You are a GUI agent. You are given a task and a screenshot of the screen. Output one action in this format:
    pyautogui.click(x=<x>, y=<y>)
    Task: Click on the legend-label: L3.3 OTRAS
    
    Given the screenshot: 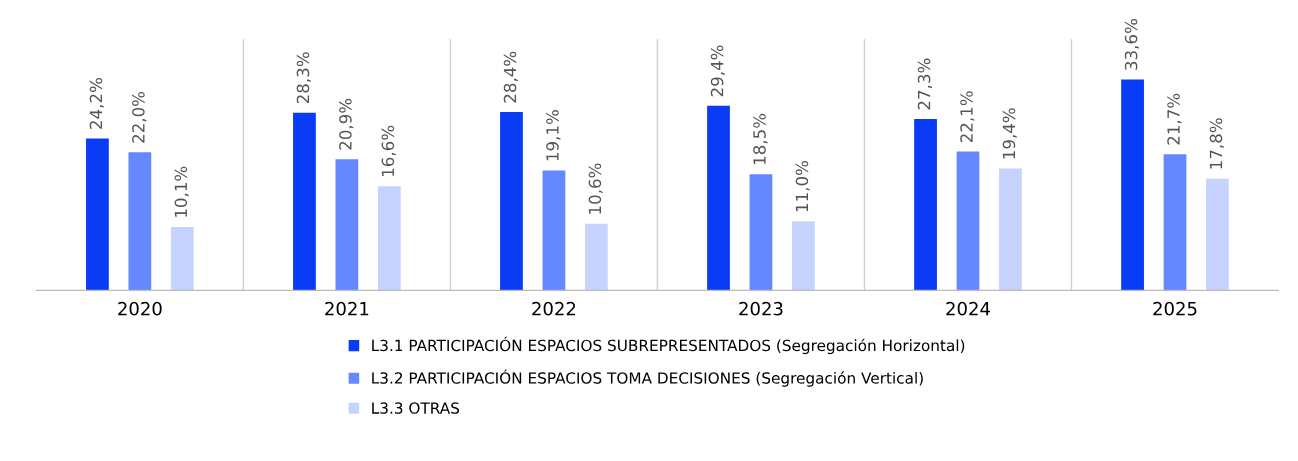 What is the action you would take?
    pyautogui.click(x=416, y=408)
    